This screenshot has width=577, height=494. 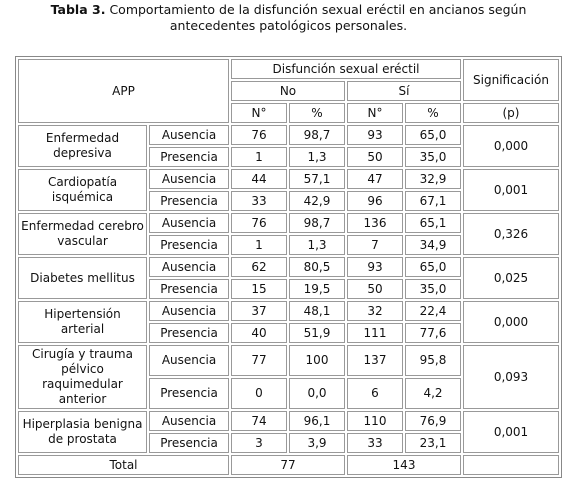 What do you see at coordinates (375, 245) in the screenshot?
I see `value-cell: 7` at bounding box center [375, 245].